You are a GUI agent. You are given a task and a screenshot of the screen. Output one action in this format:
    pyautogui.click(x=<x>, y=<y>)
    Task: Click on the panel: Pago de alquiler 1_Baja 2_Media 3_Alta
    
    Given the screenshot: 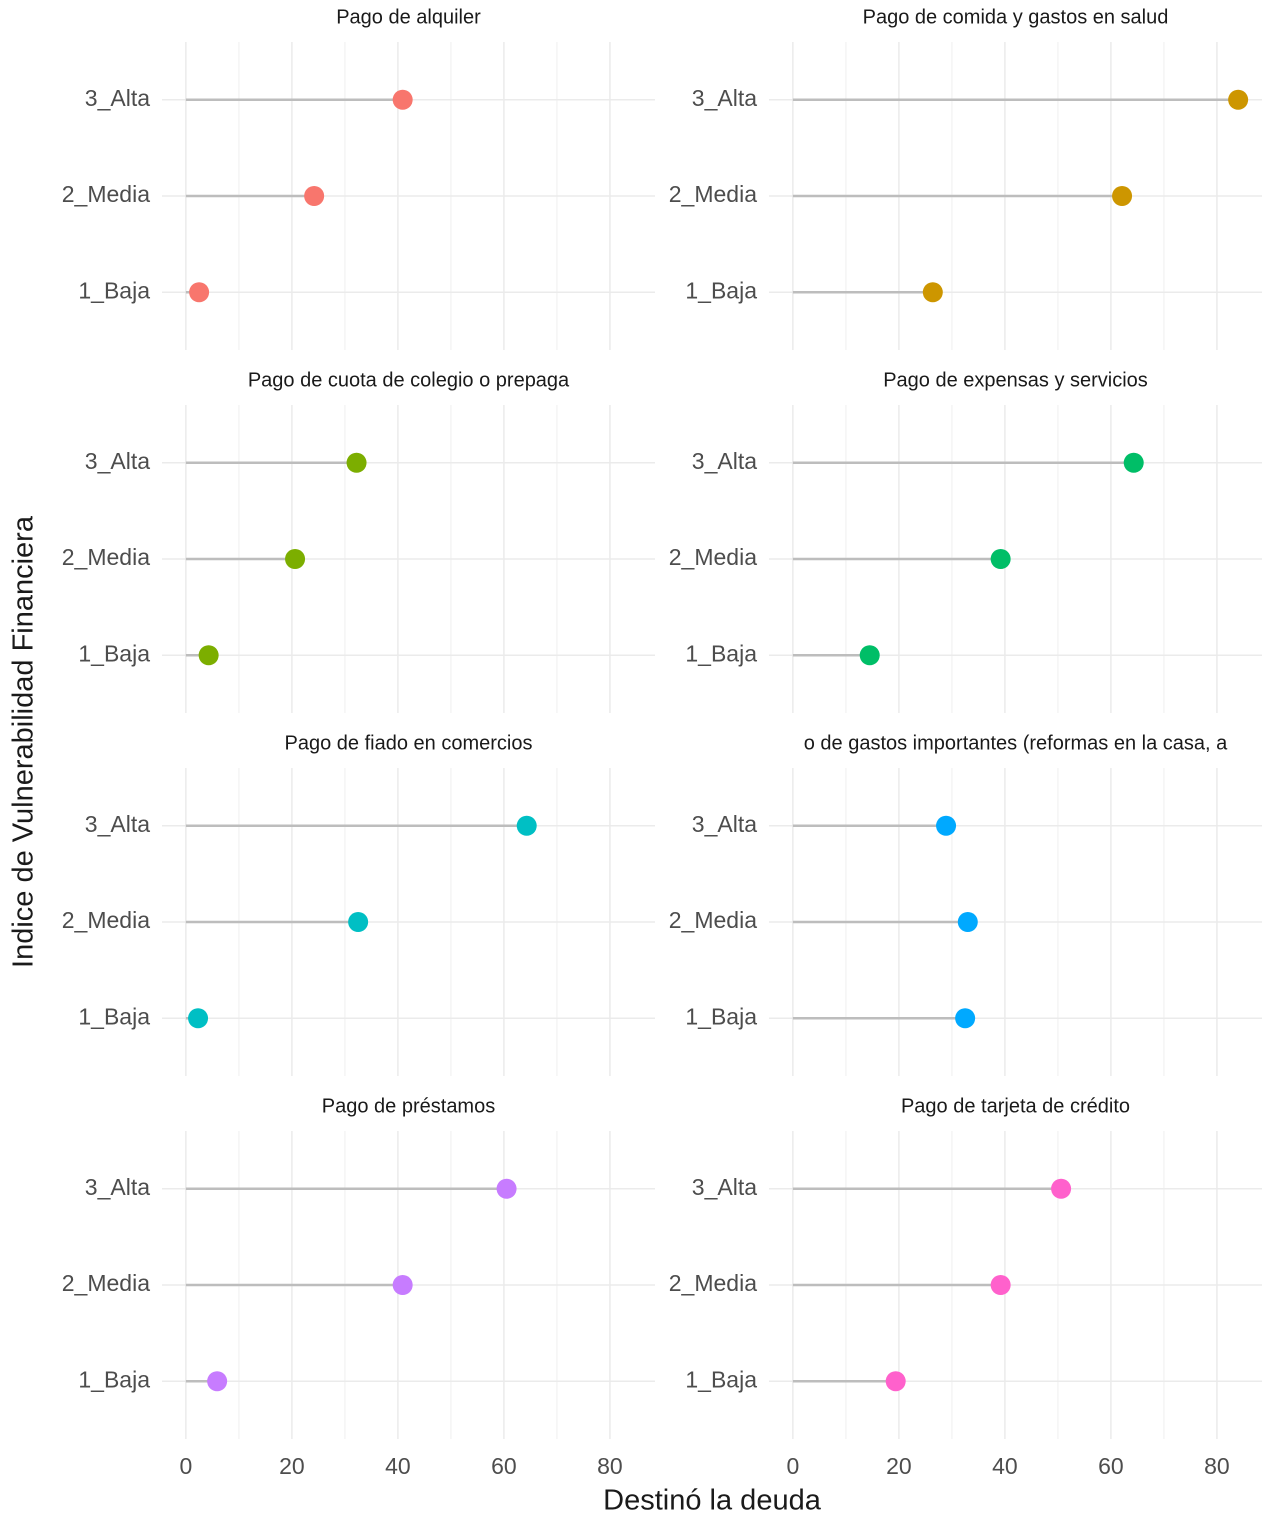 What is the action you would take?
    pyautogui.click(x=358, y=178)
    